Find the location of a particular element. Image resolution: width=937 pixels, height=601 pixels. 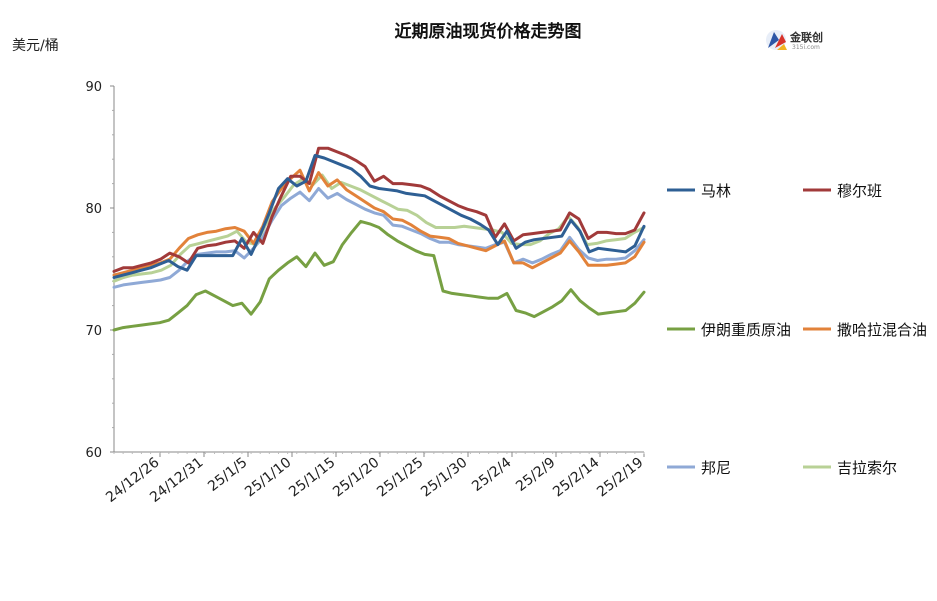

x-tick-label: 25/2/4 is located at coordinates (491, 474).